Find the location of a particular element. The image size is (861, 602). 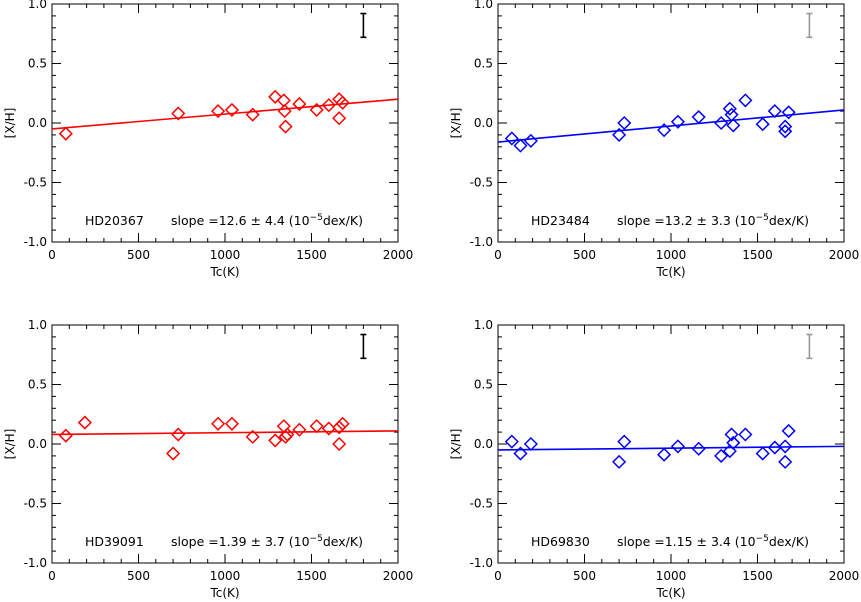

slope-text: slope =13.2 ± 3.3 (10 is located at coordinates (686, 220).